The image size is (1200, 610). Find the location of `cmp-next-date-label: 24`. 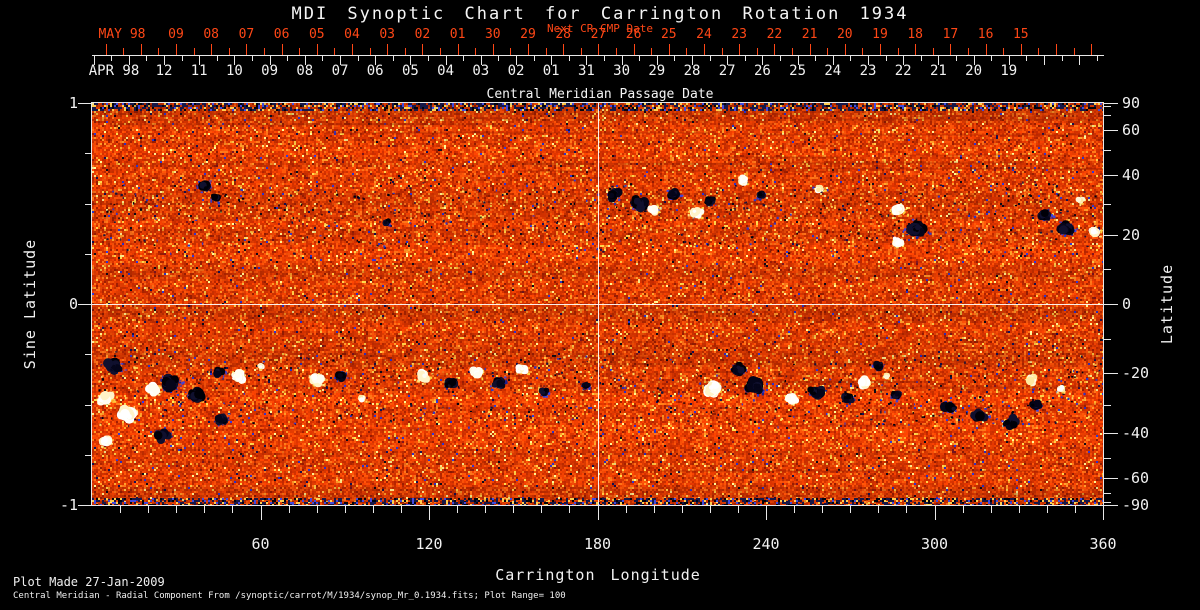

cmp-next-date-label: 24 is located at coordinates (704, 34).